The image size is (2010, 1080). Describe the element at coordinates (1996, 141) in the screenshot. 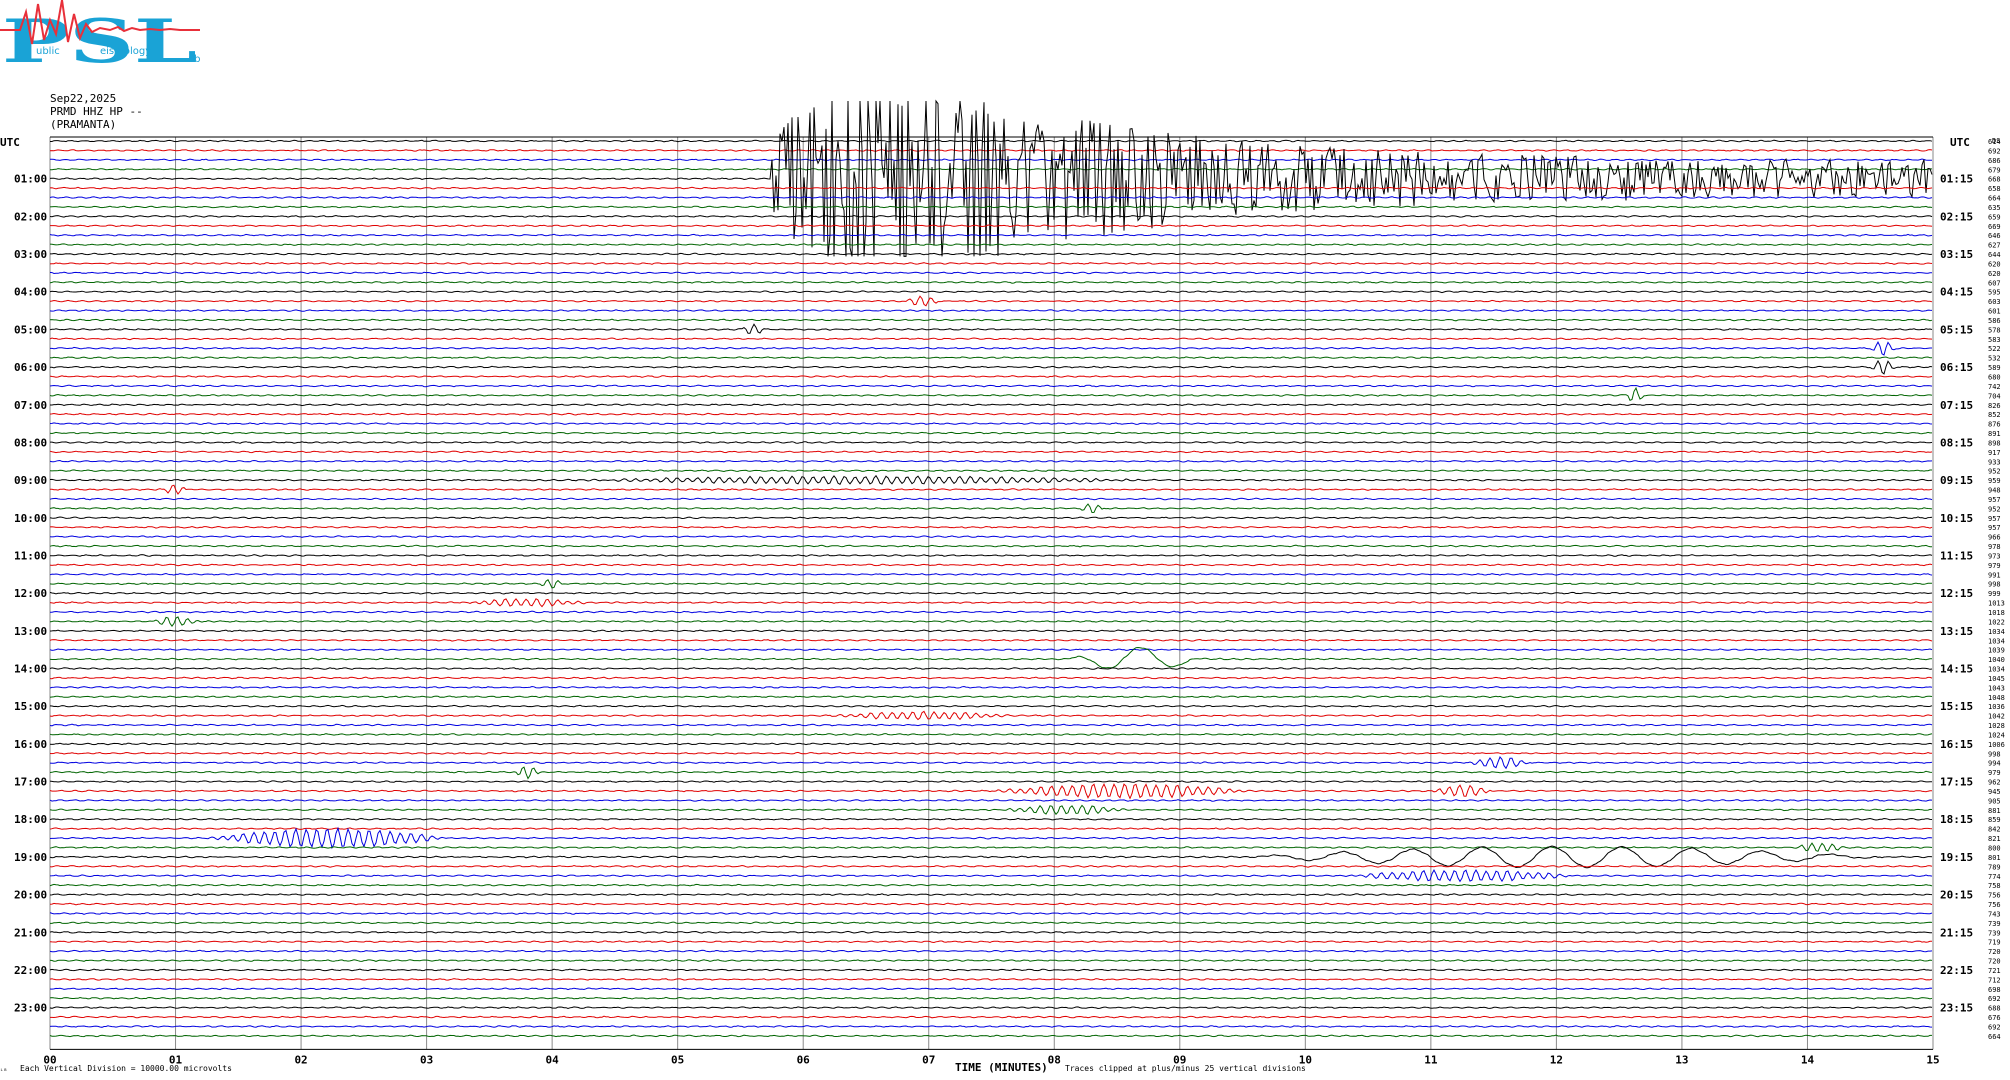

I see `corner-mark: DS` at that location.